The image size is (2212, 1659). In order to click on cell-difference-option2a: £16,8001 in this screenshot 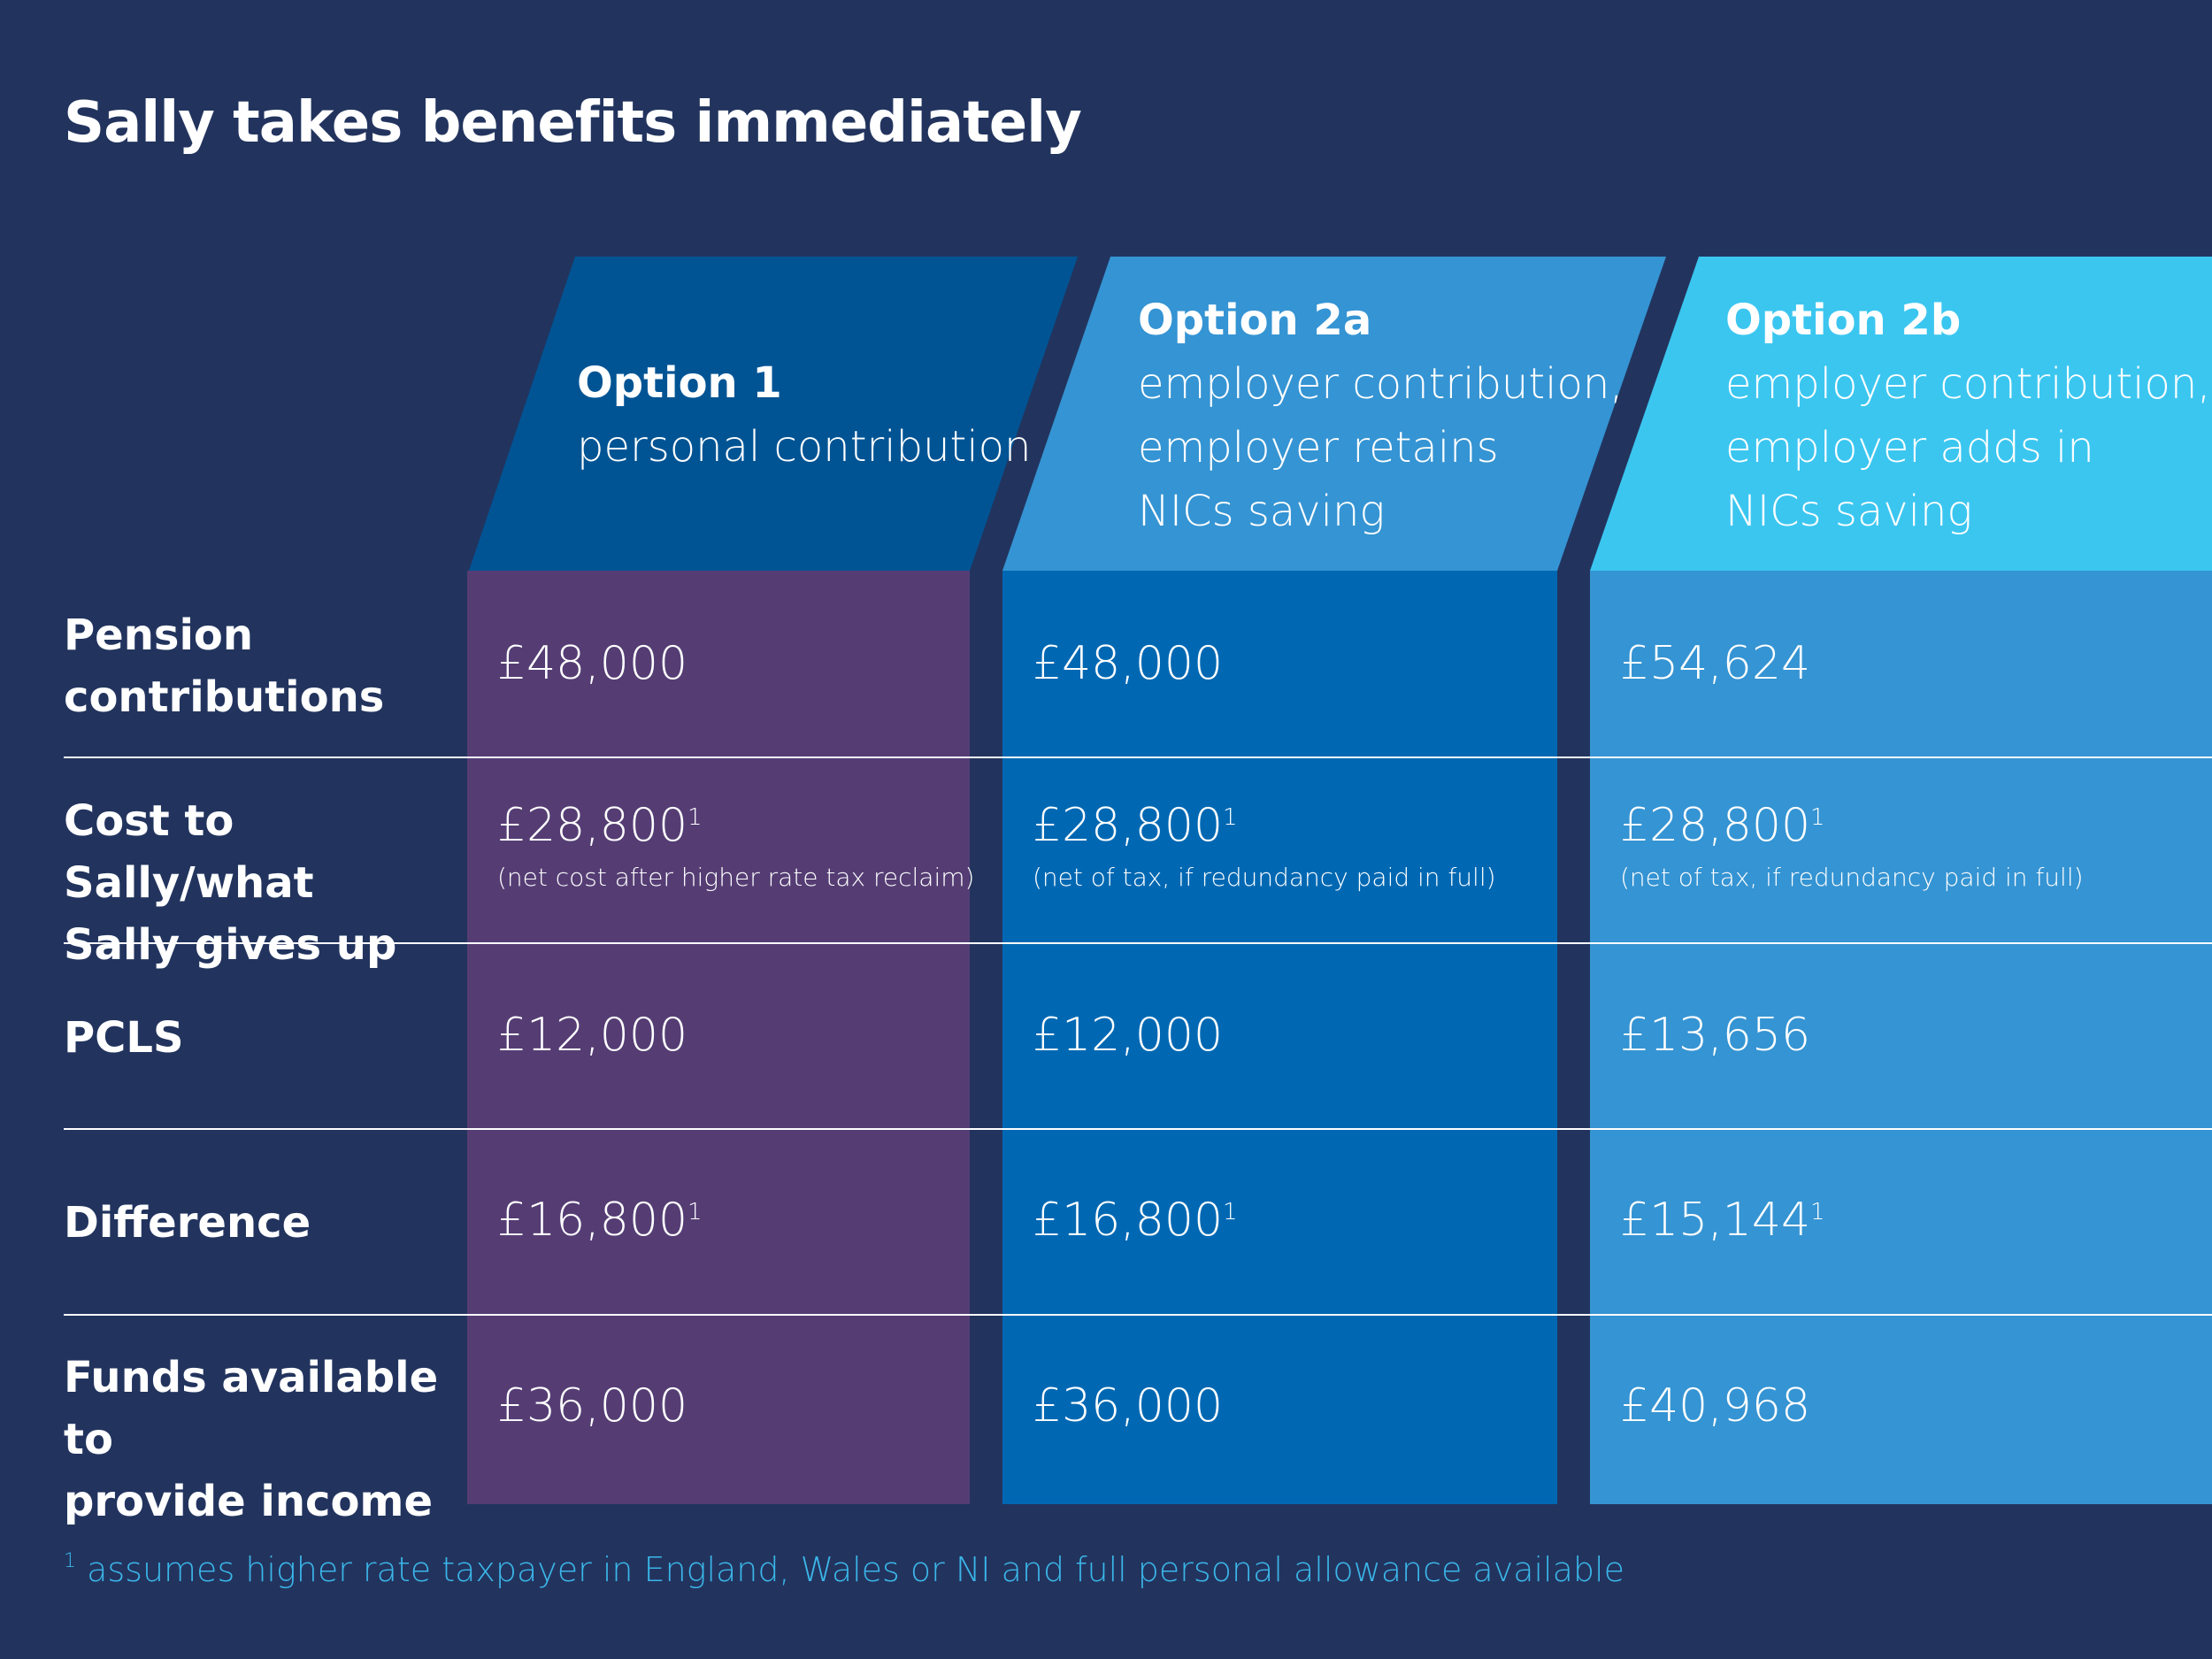, I will do `click(1135, 1221)`.